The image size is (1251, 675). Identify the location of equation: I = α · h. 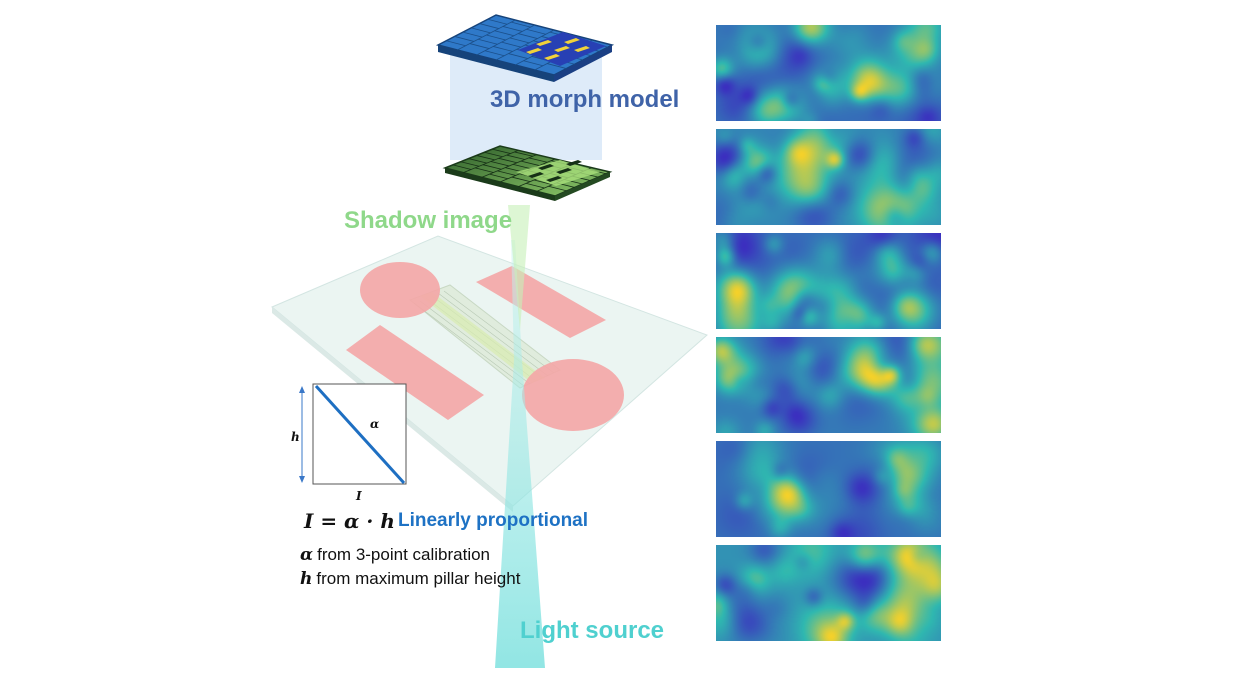
(349, 521).